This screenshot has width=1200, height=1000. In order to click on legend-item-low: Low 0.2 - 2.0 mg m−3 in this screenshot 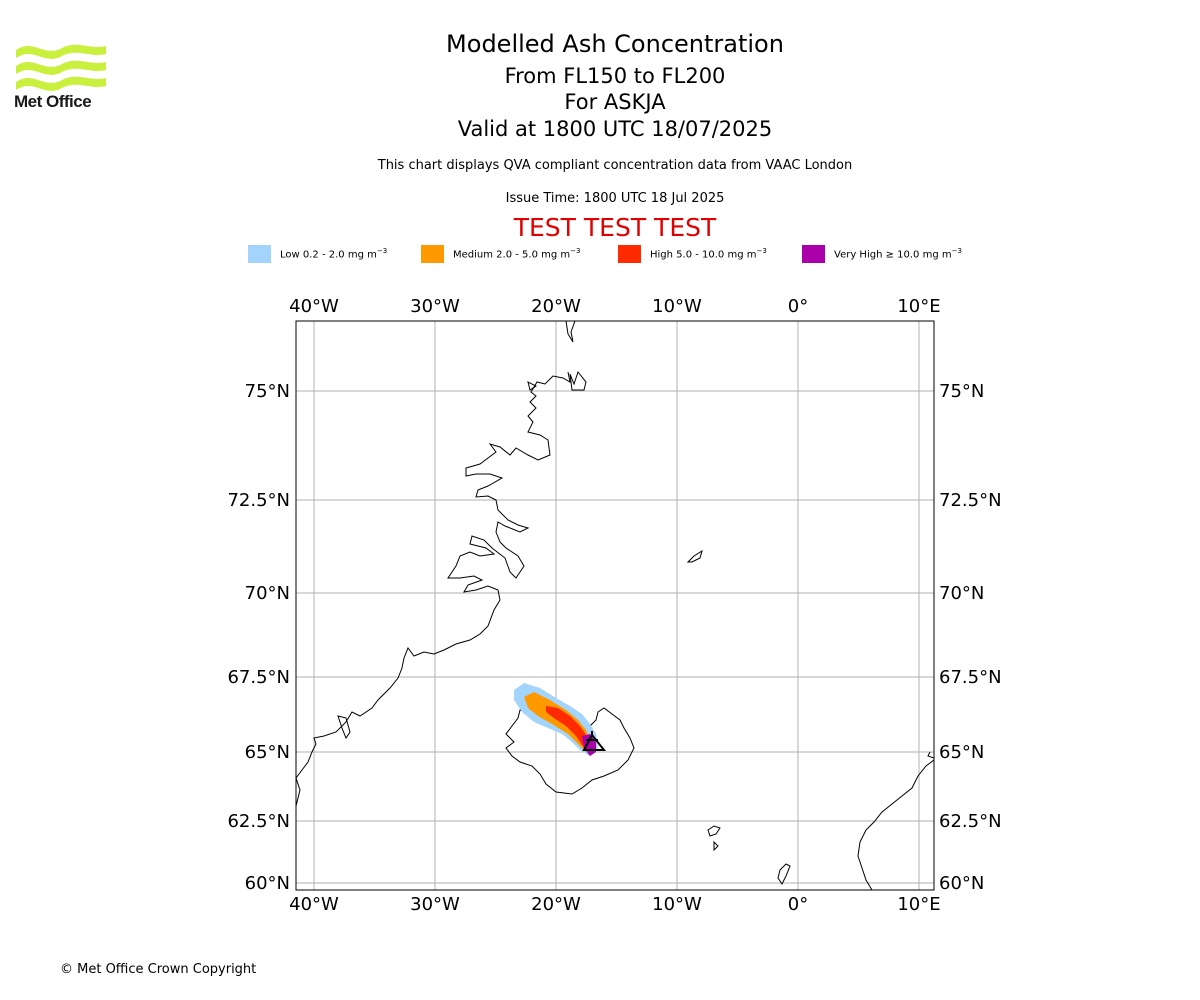, I will do `click(317, 254)`.